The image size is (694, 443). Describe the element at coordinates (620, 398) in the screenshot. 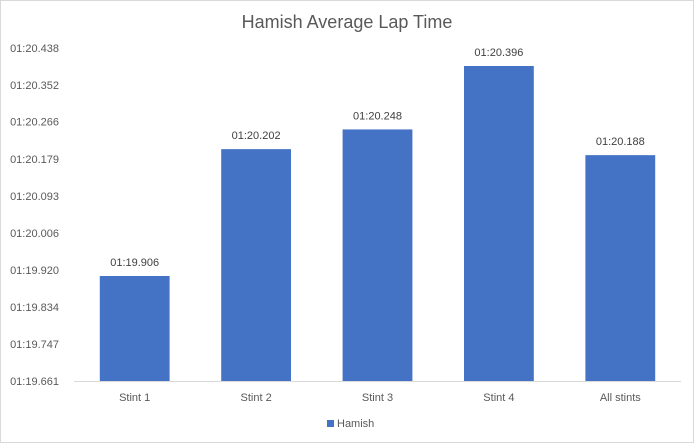

I see `x-tick-label: All stints` at that location.